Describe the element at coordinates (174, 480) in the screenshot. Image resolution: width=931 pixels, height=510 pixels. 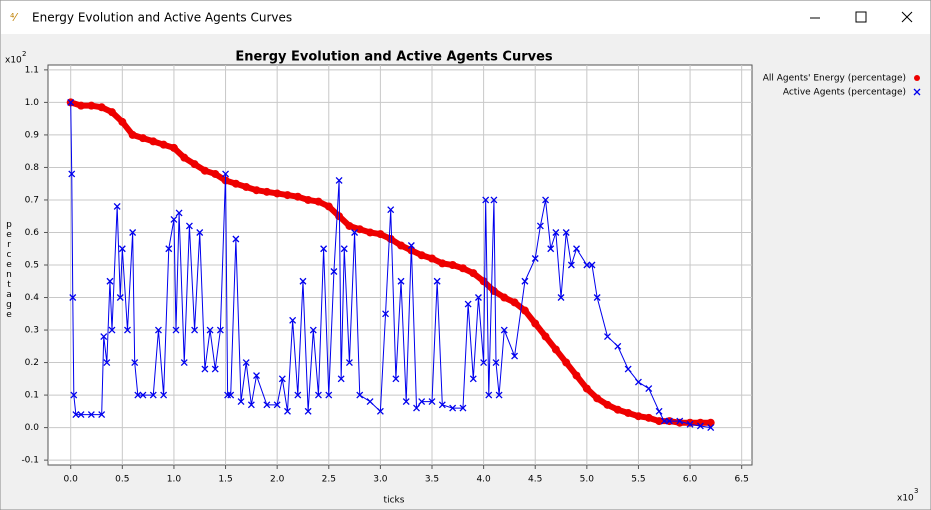
I see `x-tick-label: 1.0` at that location.